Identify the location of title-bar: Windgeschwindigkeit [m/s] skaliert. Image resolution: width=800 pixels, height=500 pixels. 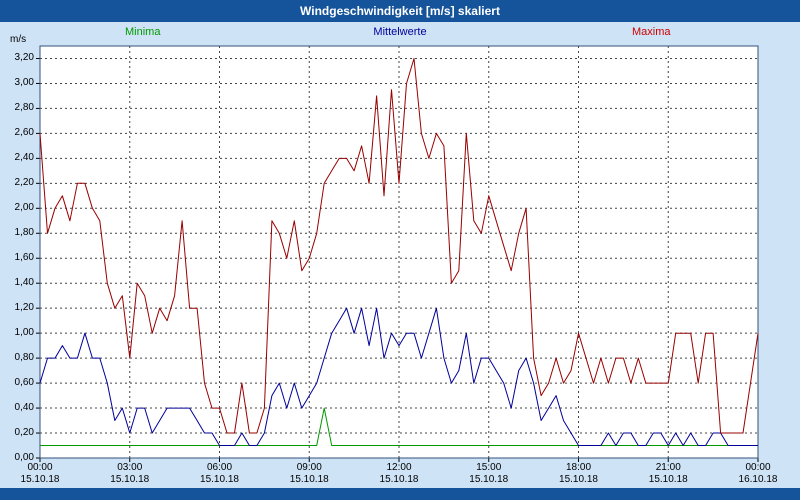
(400, 11).